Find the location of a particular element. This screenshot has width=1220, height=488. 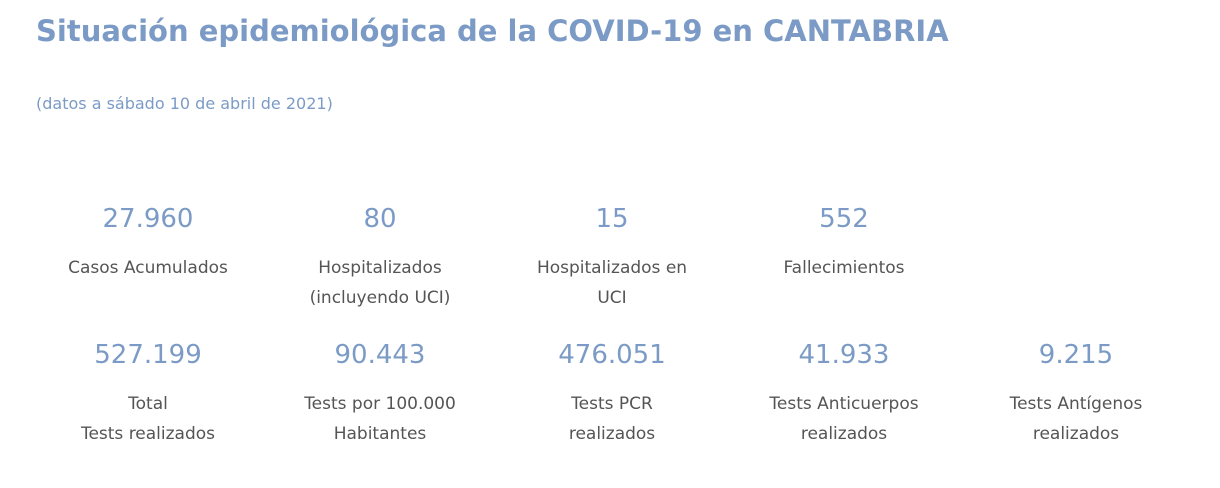

stat-value: 80 is located at coordinates (380, 219).